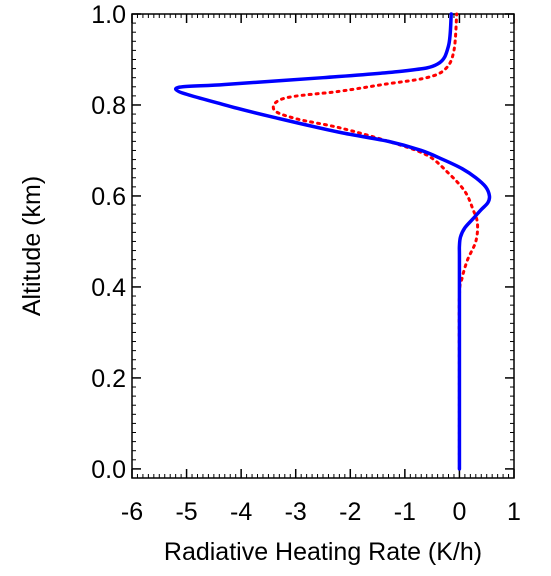  I want to click on y-tick-label: 0.0, so click(108, 470).